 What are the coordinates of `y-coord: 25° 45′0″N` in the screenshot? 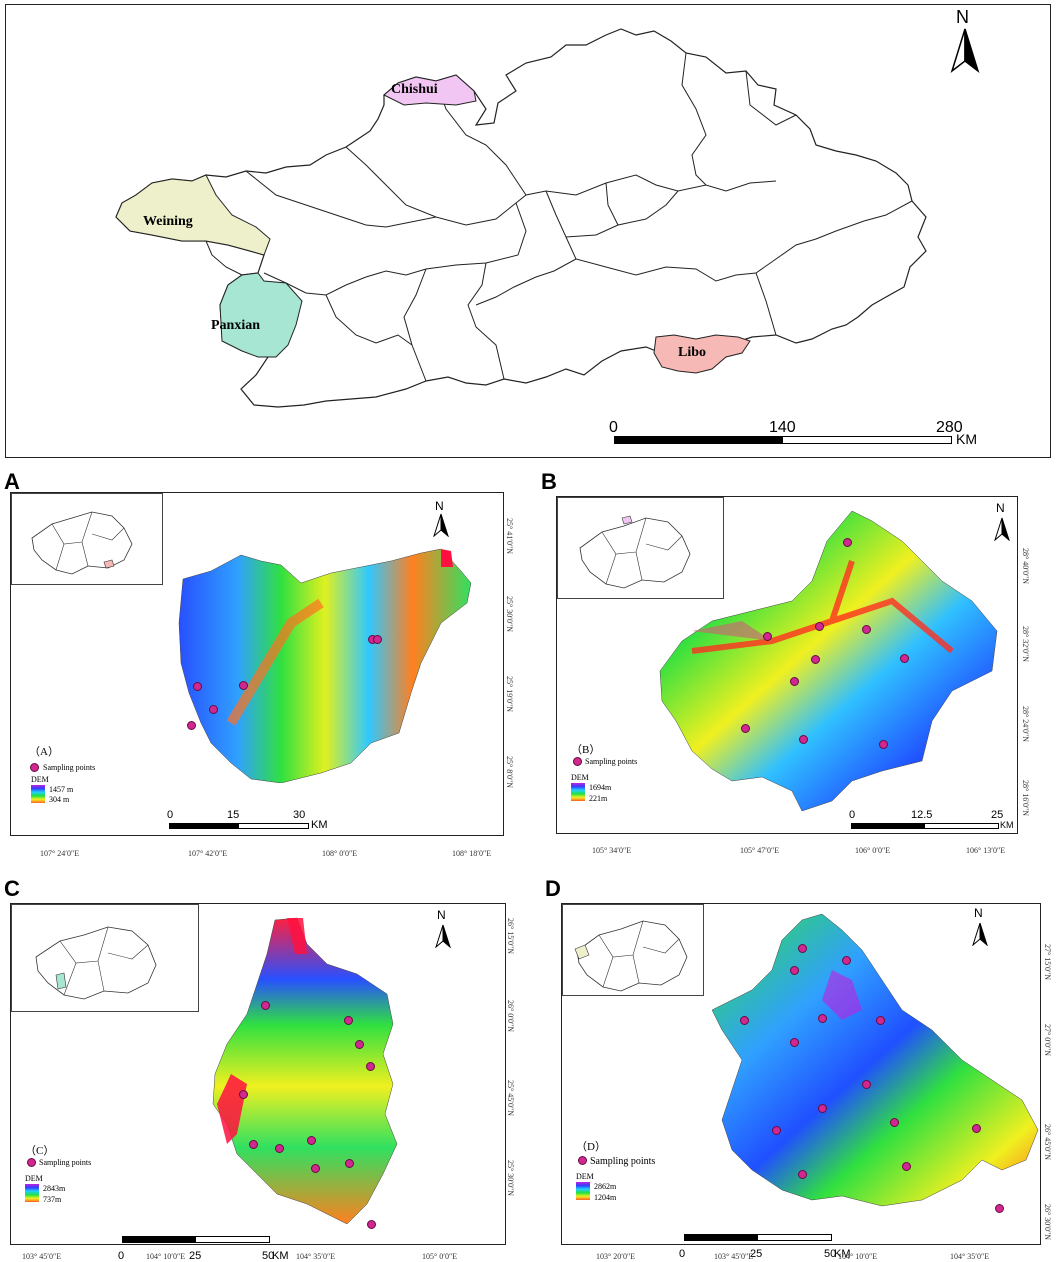 It's located at (510, 1098).